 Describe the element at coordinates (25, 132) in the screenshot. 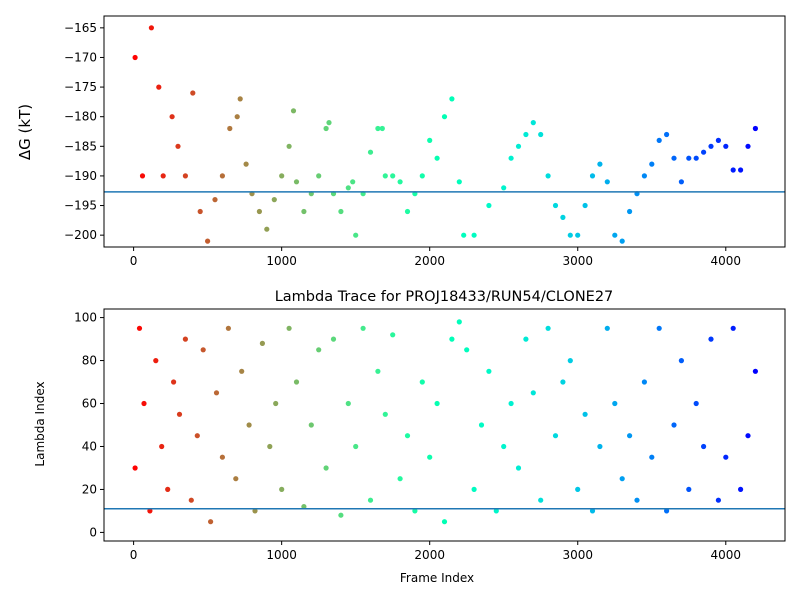

I see `delta-g-y-axis-label: ΔG (kT)` at that location.